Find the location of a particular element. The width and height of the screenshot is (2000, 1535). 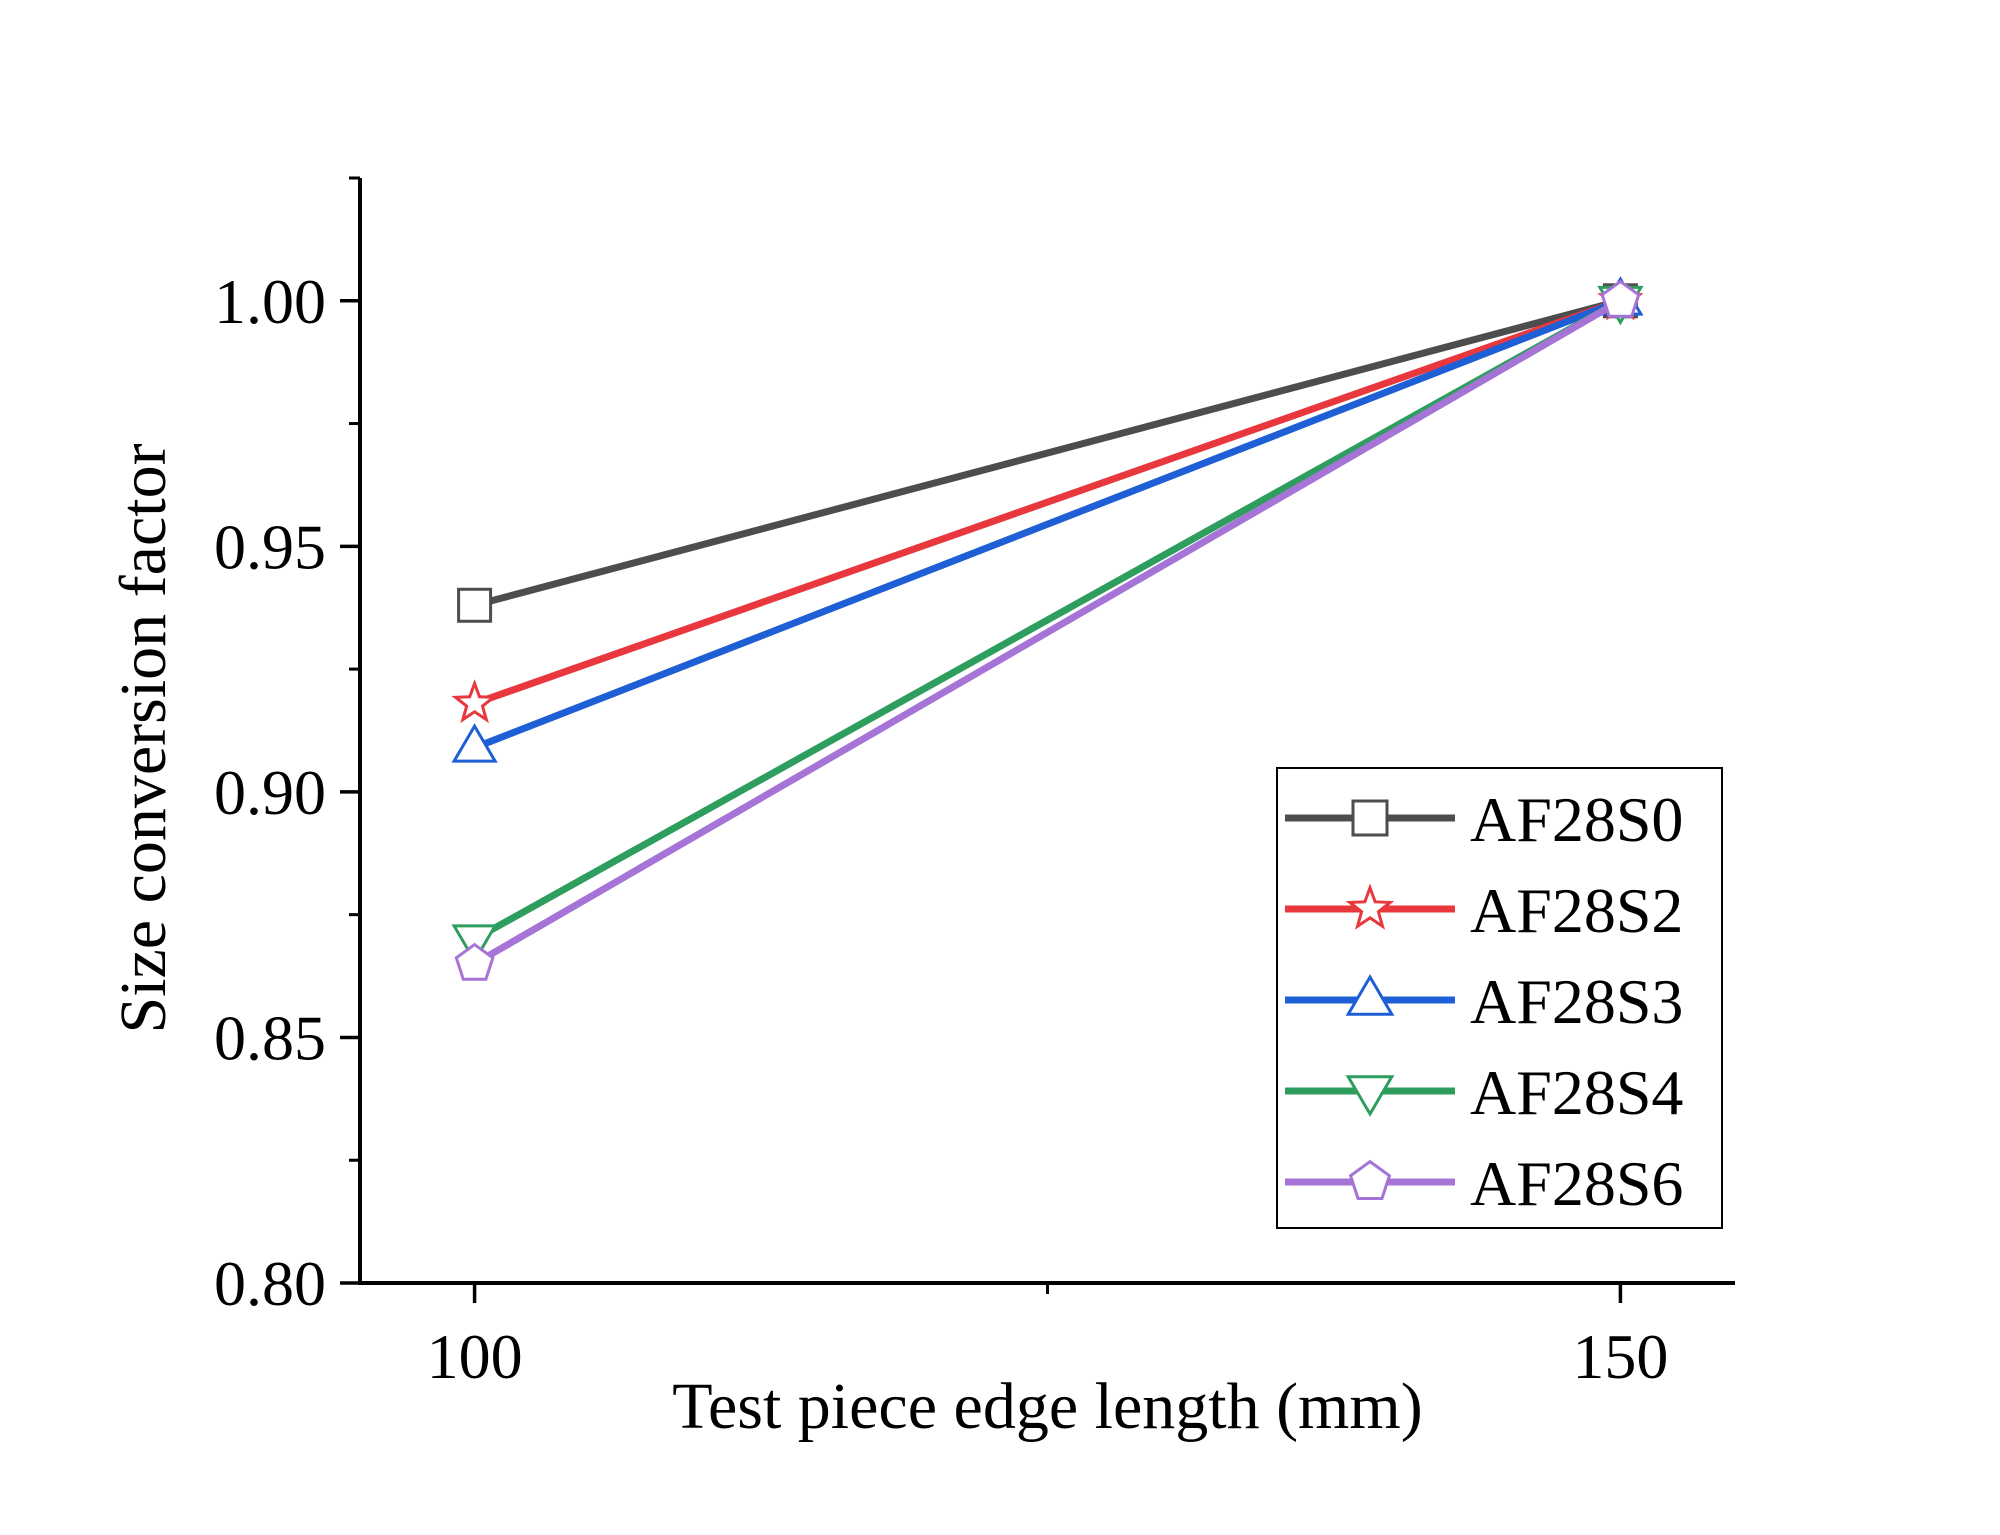

legend-item: AF28S4 is located at coordinates (1484, 1092).